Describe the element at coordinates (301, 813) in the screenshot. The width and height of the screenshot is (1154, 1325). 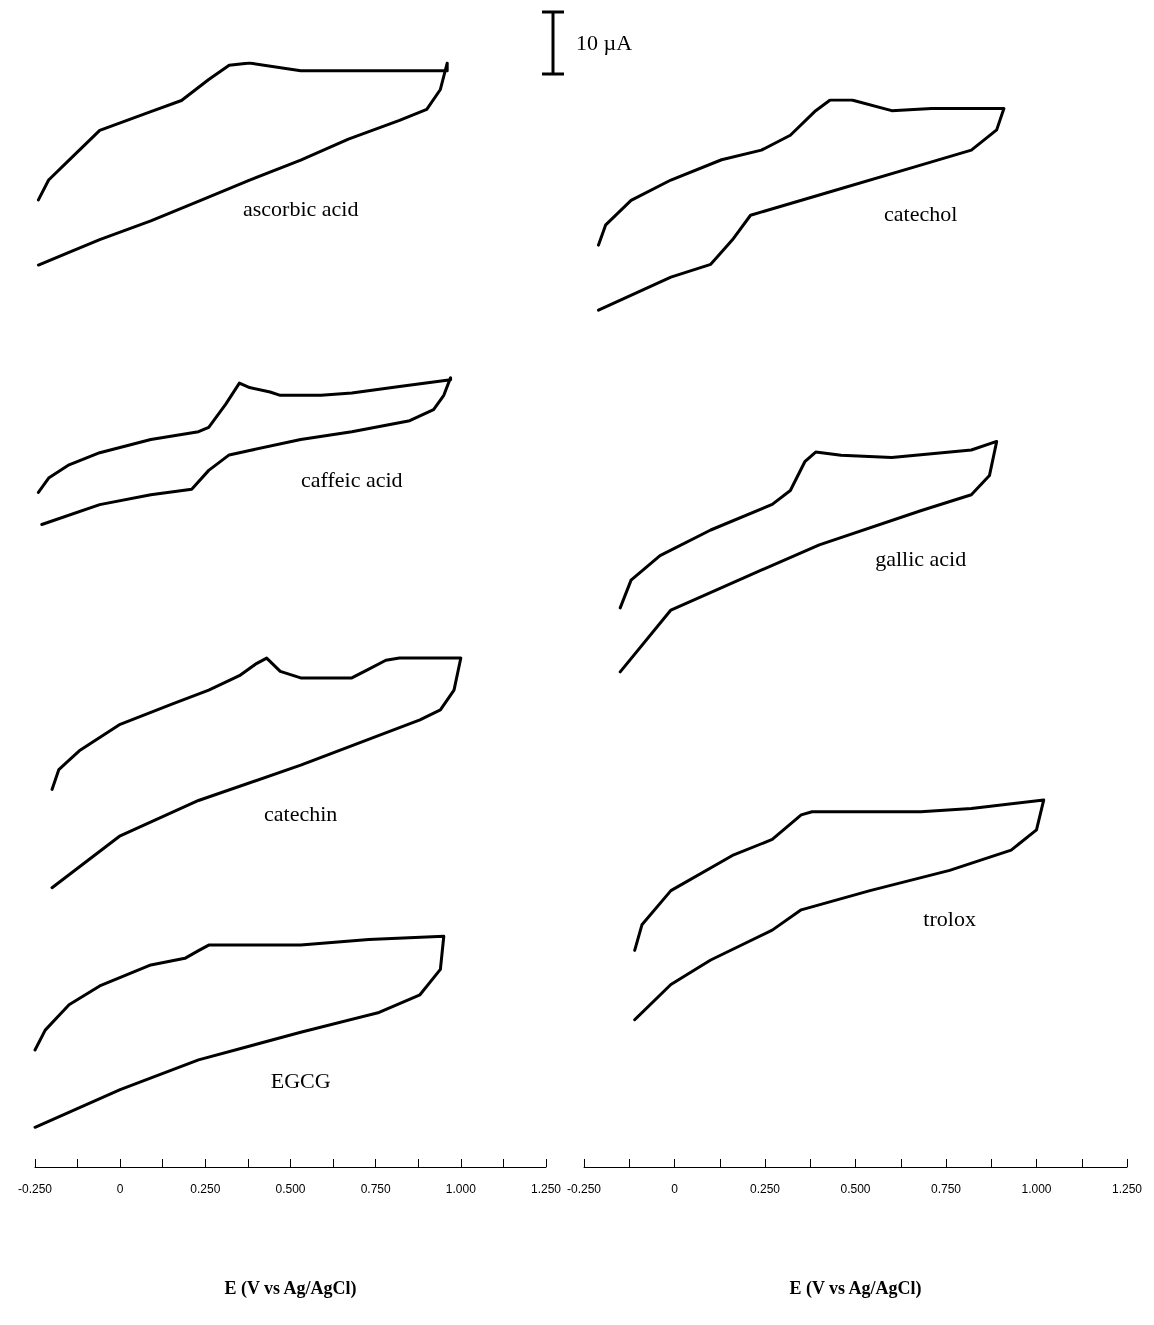
I see `series-label: catechin` at that location.